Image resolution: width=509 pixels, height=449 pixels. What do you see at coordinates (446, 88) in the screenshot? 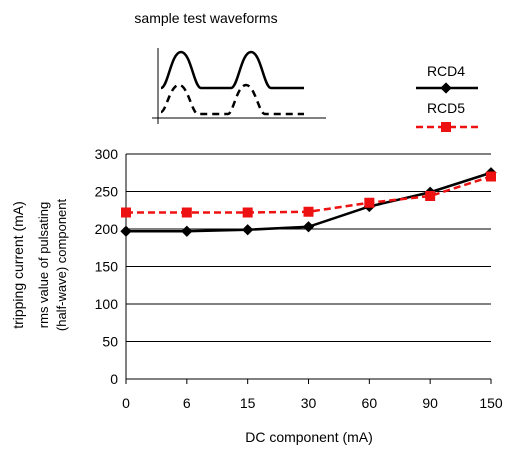
I see `legend-marker-rcd4` at bounding box center [446, 88].